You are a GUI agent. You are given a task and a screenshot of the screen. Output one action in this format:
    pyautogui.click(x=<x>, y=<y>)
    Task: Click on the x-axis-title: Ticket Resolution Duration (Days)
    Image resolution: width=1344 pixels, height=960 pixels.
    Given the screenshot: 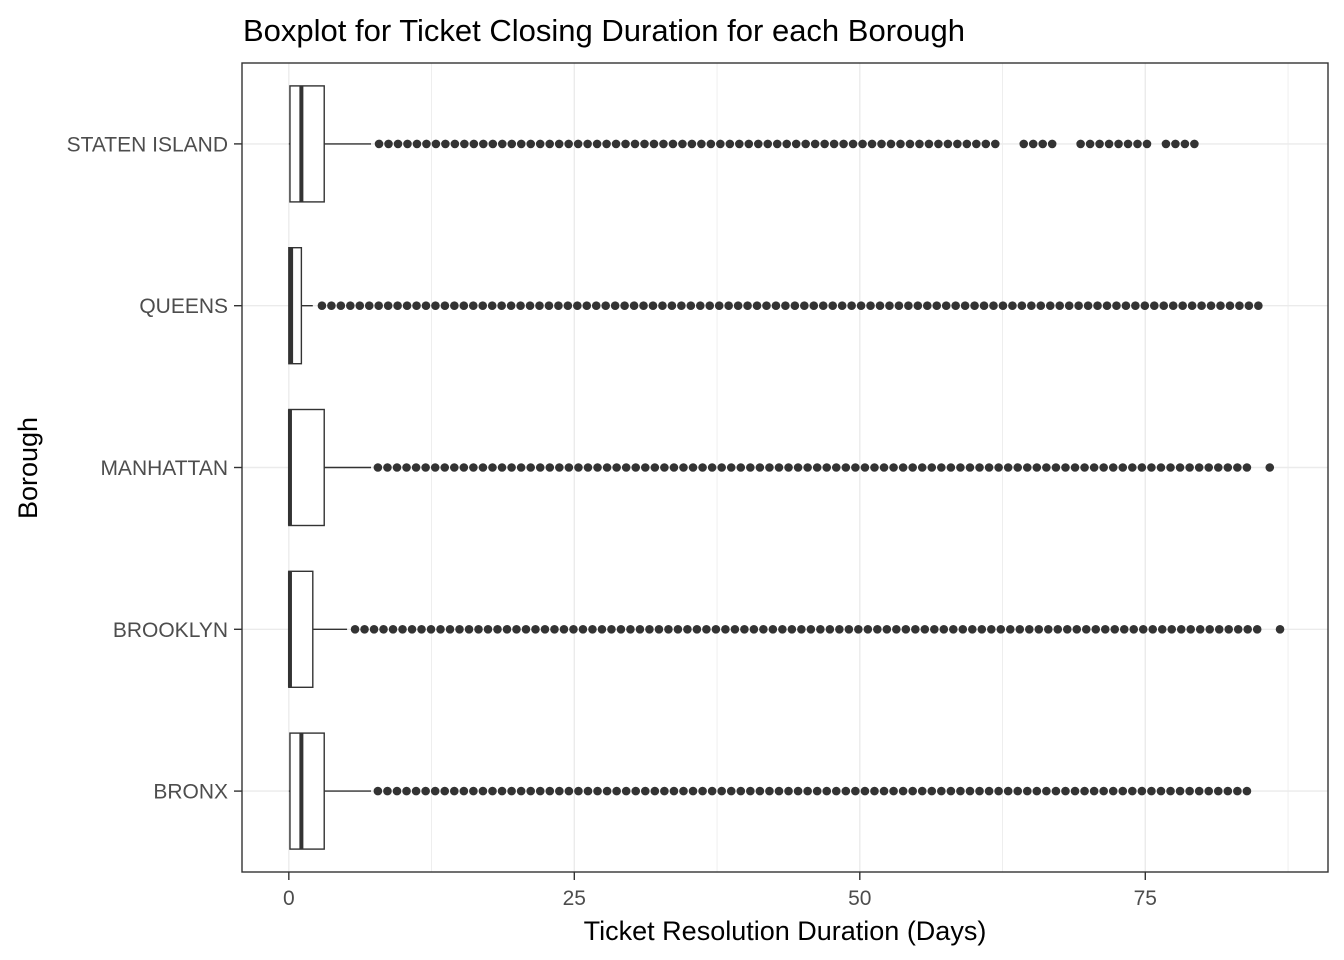 What is the action you would take?
    pyautogui.click(x=785, y=931)
    